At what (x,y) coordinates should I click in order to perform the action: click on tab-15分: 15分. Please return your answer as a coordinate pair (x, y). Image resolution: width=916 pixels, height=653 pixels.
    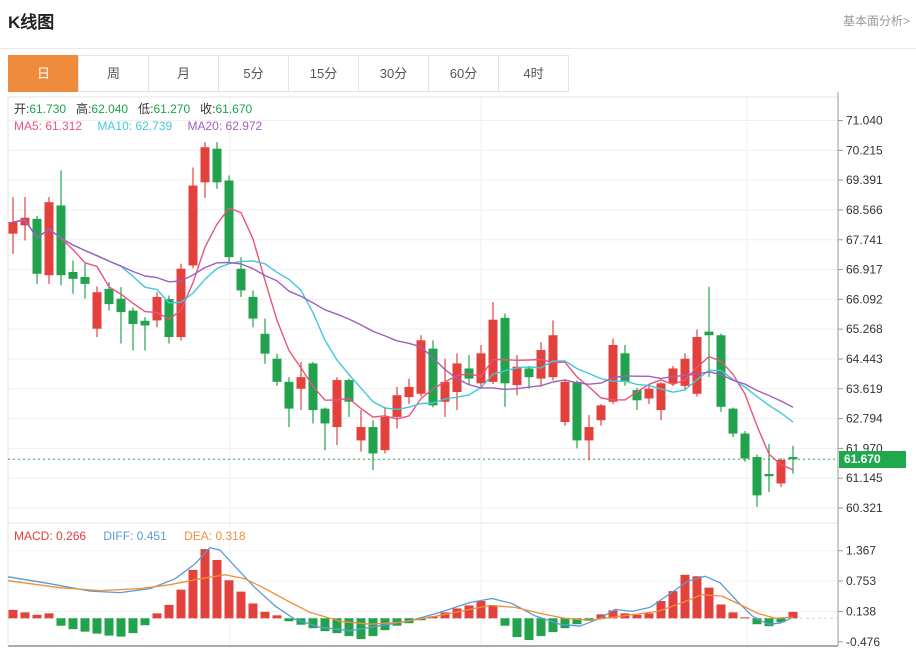
    Looking at the image, I should click on (323, 73).